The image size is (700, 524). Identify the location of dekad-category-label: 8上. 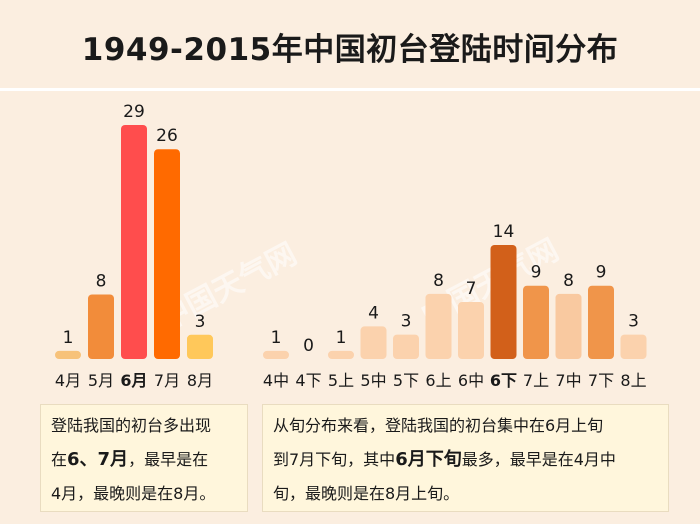
(633, 380).